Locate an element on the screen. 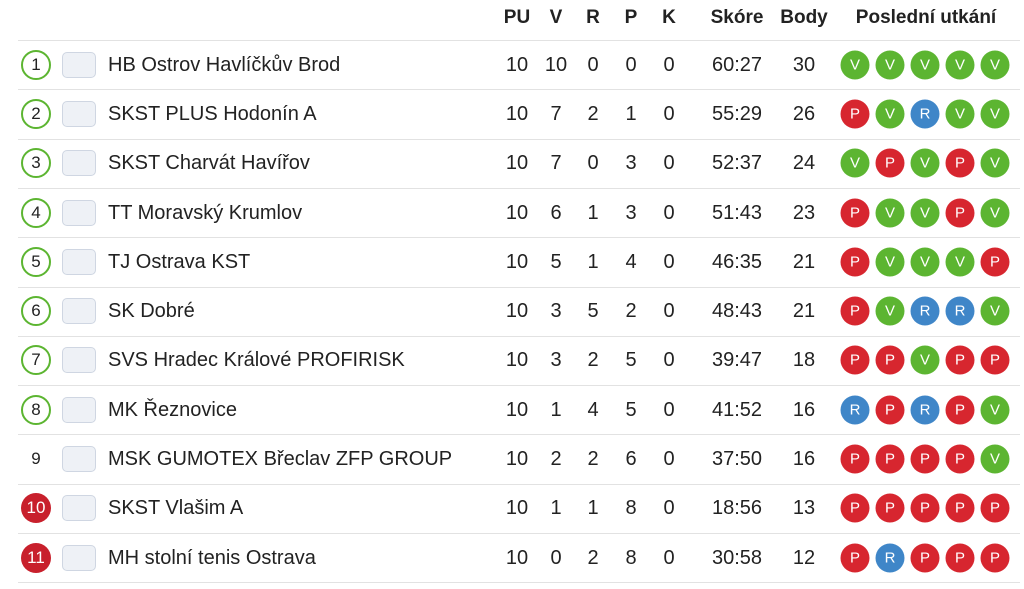  column-header: R is located at coordinates (593, 17).